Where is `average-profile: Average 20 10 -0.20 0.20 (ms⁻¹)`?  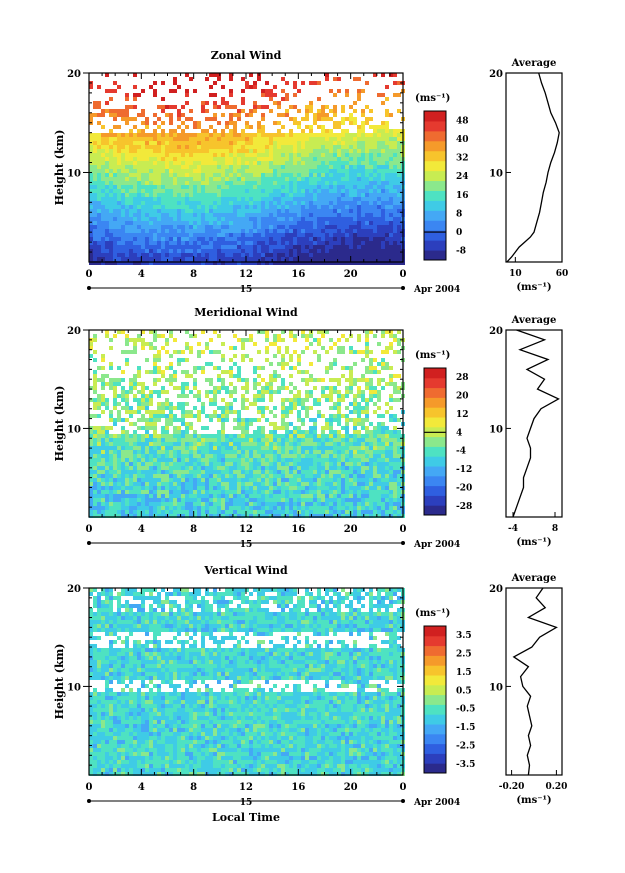
average-profile: Average 20 10 -0.20 0.20 (ms⁻¹) is located at coordinates (528, 689).